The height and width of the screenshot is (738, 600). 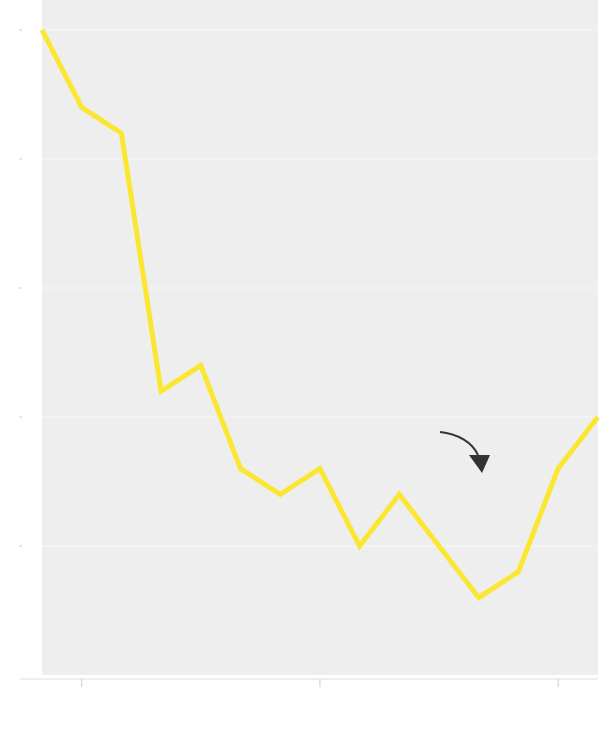 What do you see at coordinates (459, 443) in the screenshot?
I see `annotation-arrow` at bounding box center [459, 443].